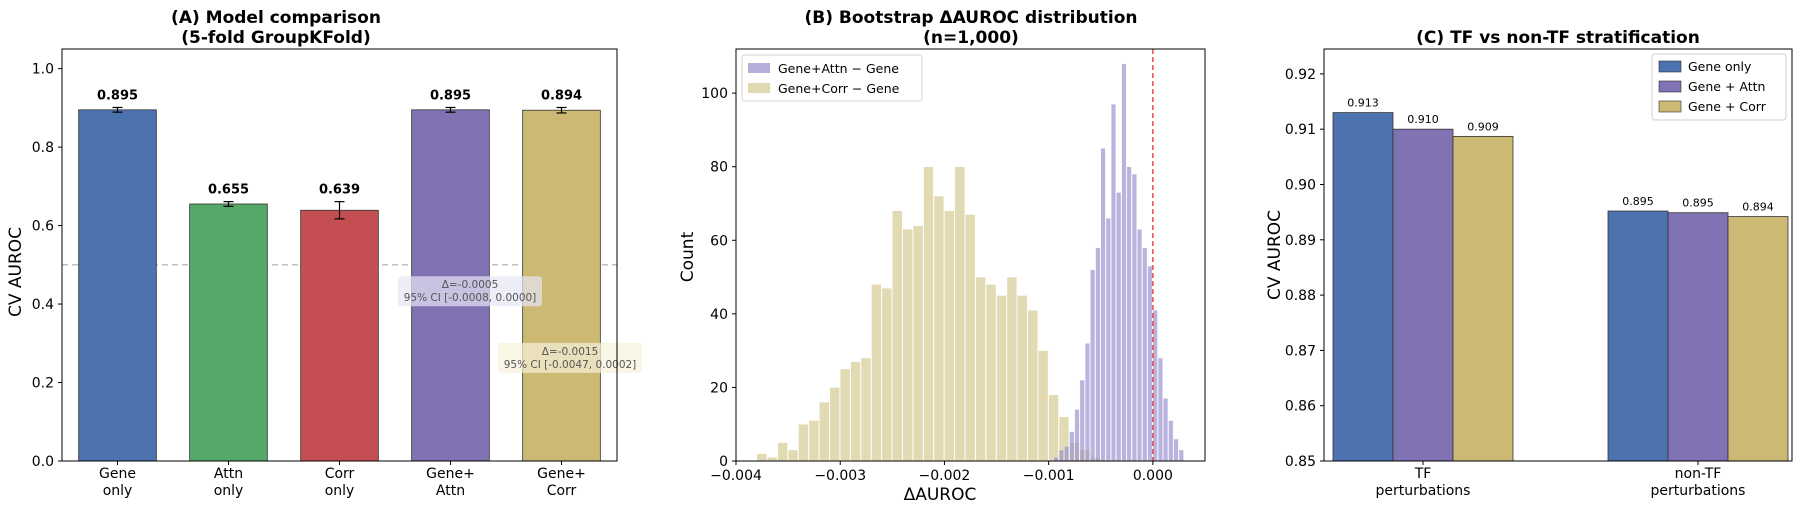 The height and width of the screenshot is (509, 1800). What do you see at coordinates (839, 88) in the screenshot?
I see `panel-b-legend-label: Gene+Corr − Gene` at bounding box center [839, 88].